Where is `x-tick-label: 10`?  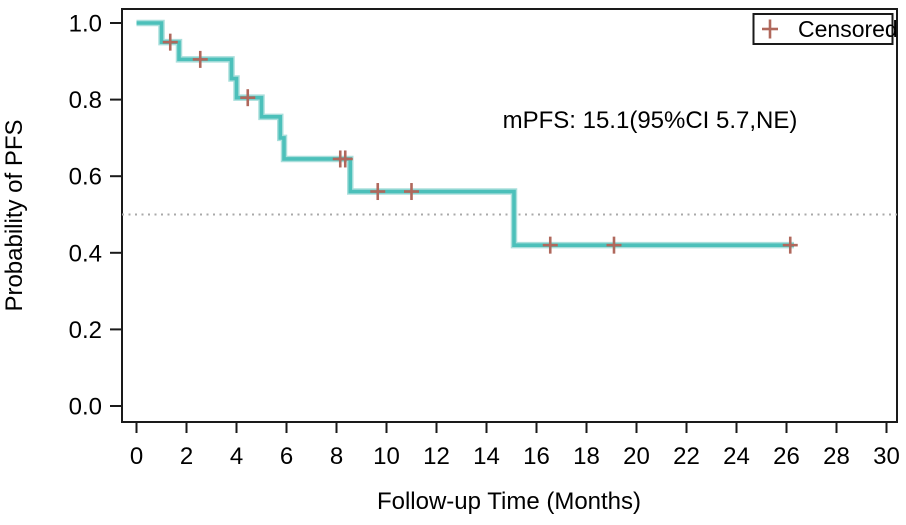 x-tick-label: 10 is located at coordinates (386, 456).